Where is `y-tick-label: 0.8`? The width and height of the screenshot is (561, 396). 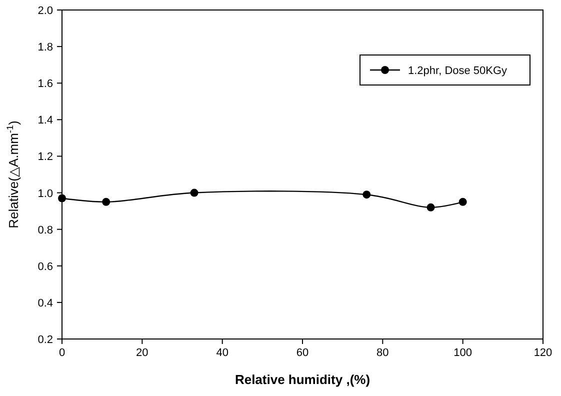 y-tick-label: 0.8 is located at coordinates (45, 230).